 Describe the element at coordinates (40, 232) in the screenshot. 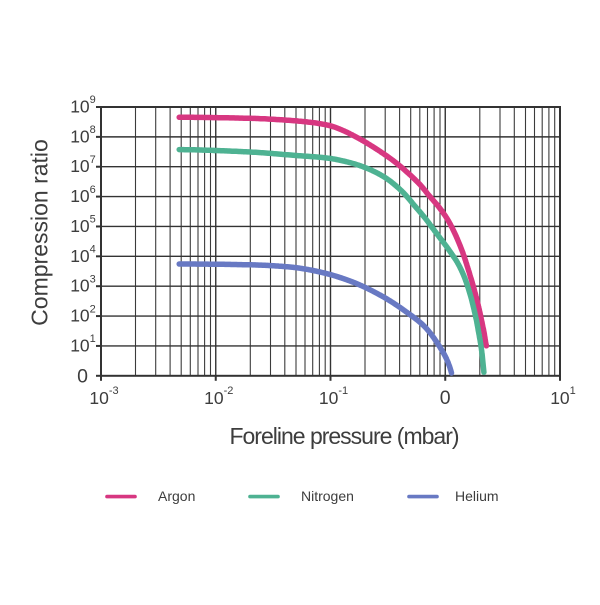

I see `svg-text: Compression ratio` at that location.